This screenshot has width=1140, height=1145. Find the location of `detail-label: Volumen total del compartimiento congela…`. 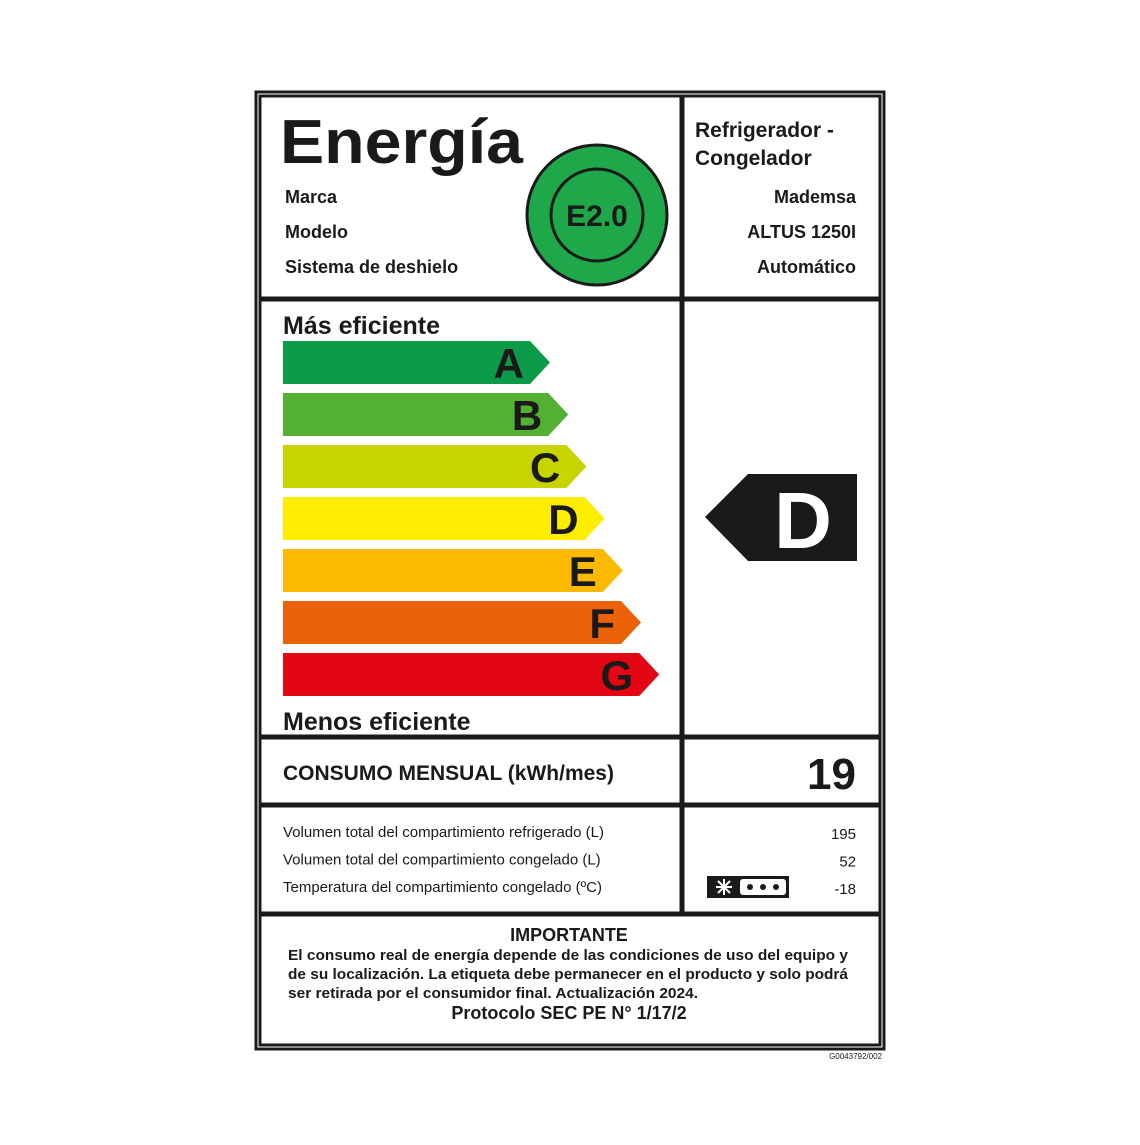

detail-label: Volumen total del compartimiento congela… is located at coordinates (442, 860).